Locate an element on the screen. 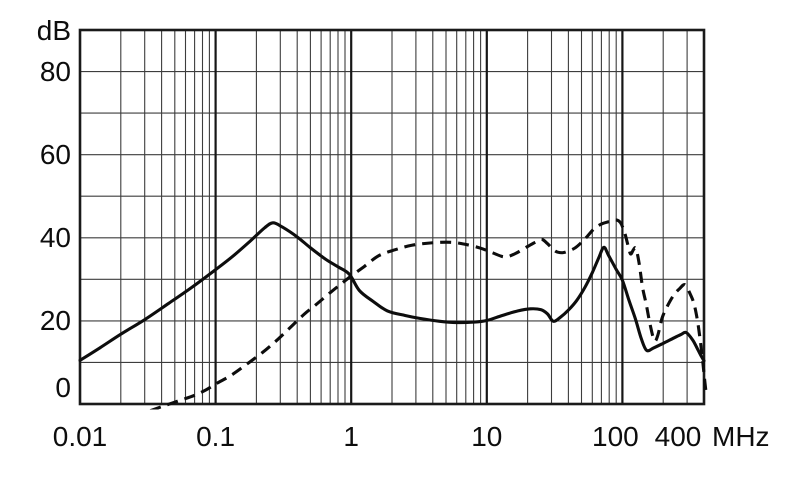 This screenshot has height=499, width=790. y-axis-unit-label: dB is located at coordinates (53, 30).